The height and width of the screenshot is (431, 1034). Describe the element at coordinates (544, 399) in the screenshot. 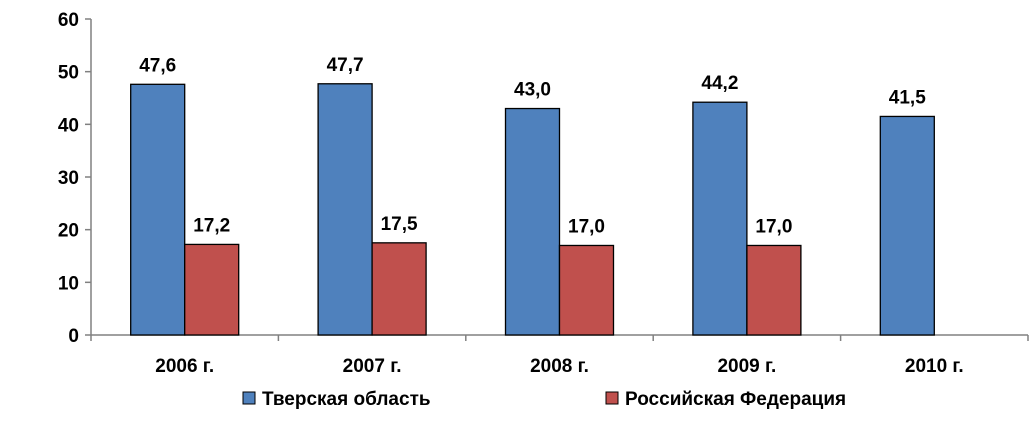

I see `legend: Тверская область Российская Федерация` at that location.